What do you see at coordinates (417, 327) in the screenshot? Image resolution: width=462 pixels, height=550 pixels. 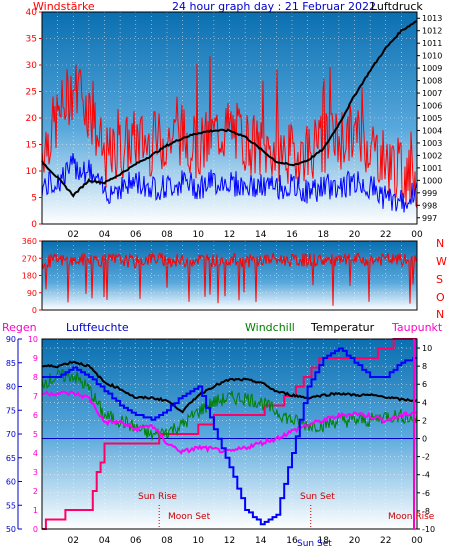 I see `legend-taupunkt: Taupunkt` at bounding box center [417, 327].